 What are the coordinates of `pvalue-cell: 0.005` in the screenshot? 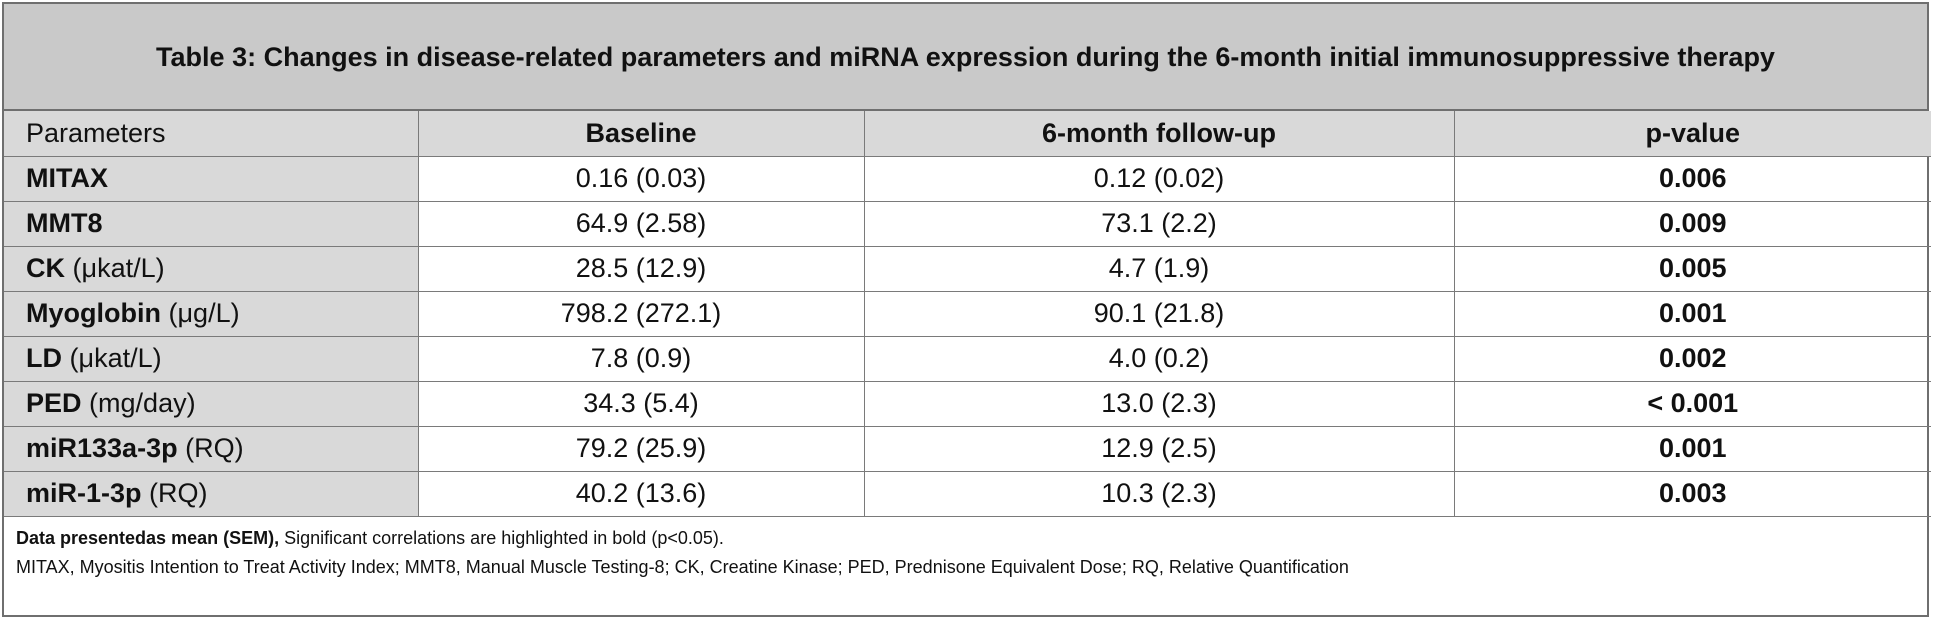 It's located at (1692, 268).